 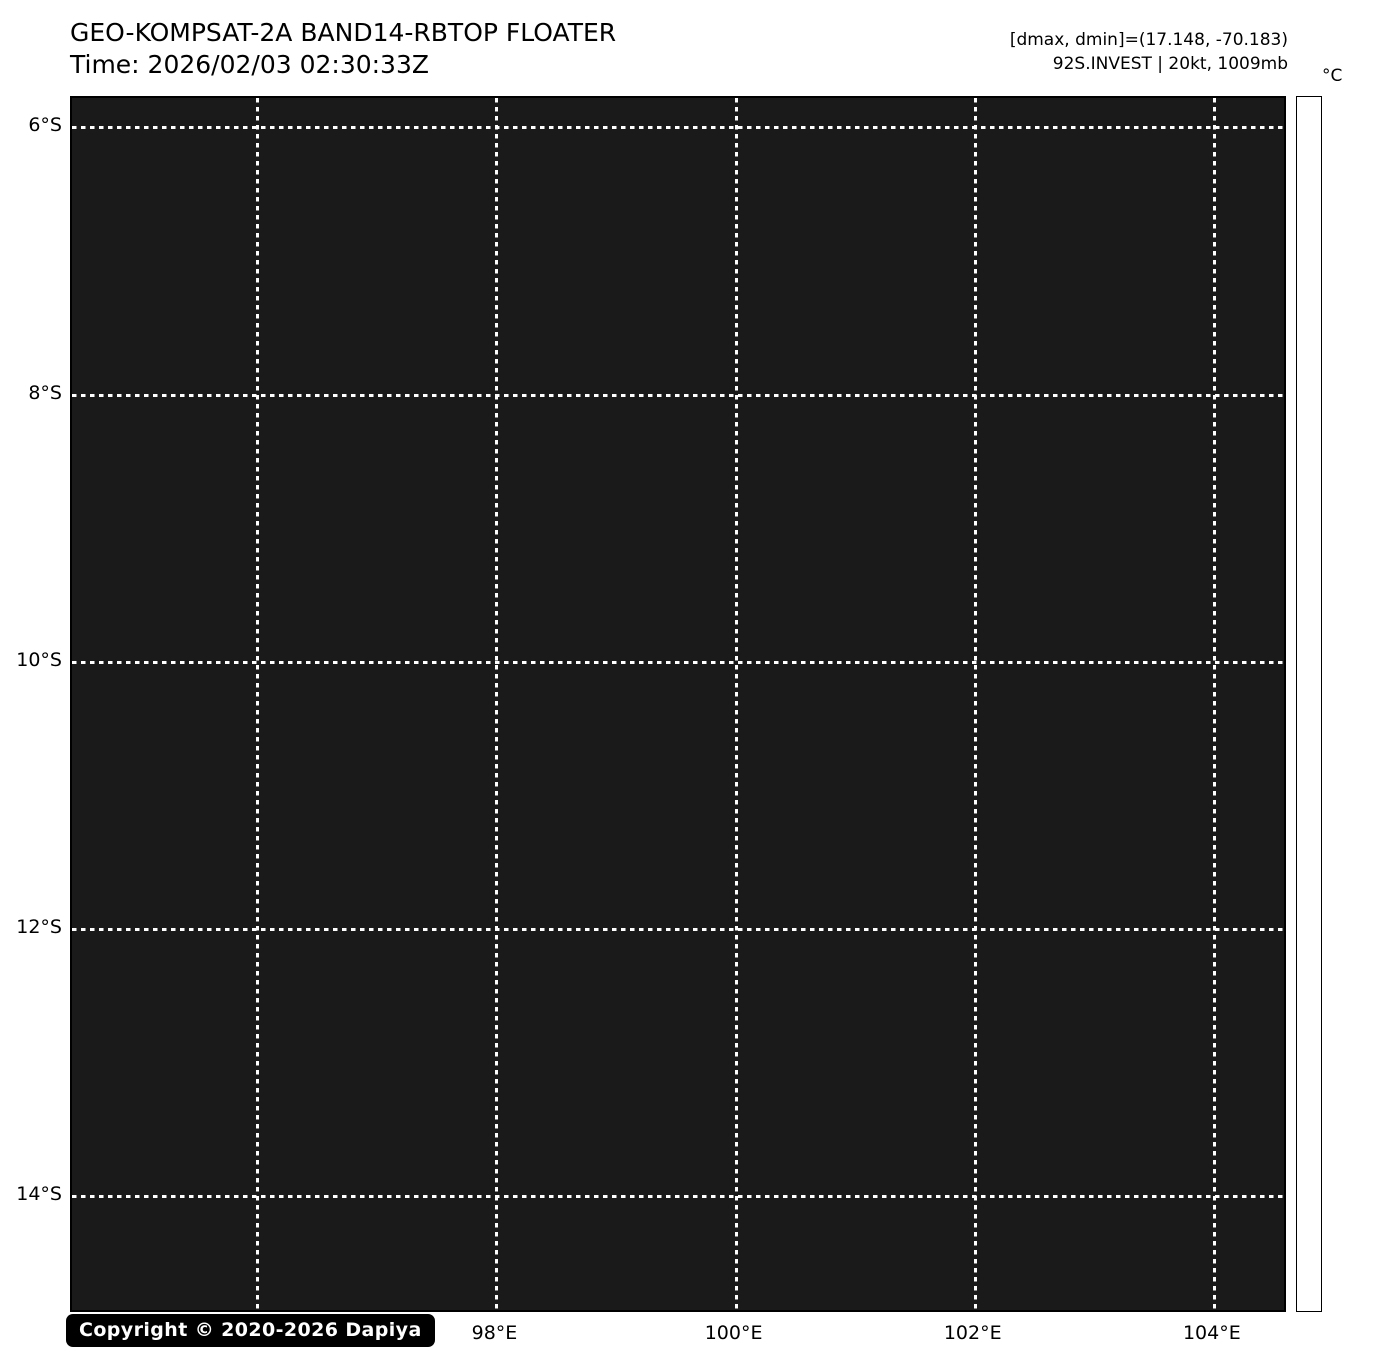 I want to click on x-tick-label: 98°E, so click(x=494, y=1333).